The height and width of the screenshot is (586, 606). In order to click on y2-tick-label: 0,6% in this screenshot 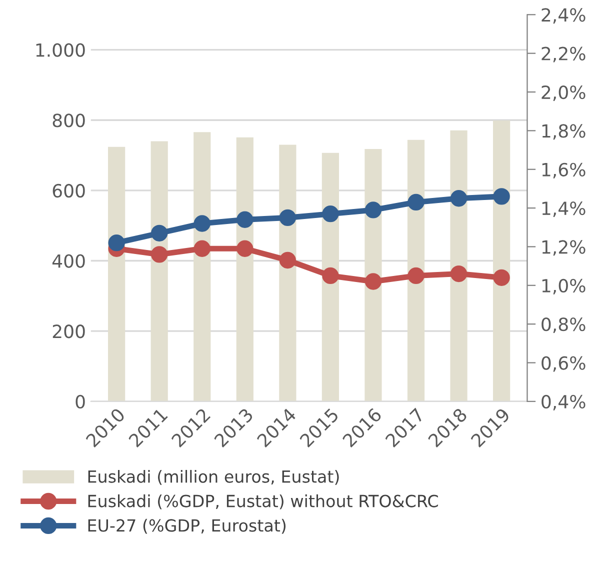, I will do `click(564, 364)`.